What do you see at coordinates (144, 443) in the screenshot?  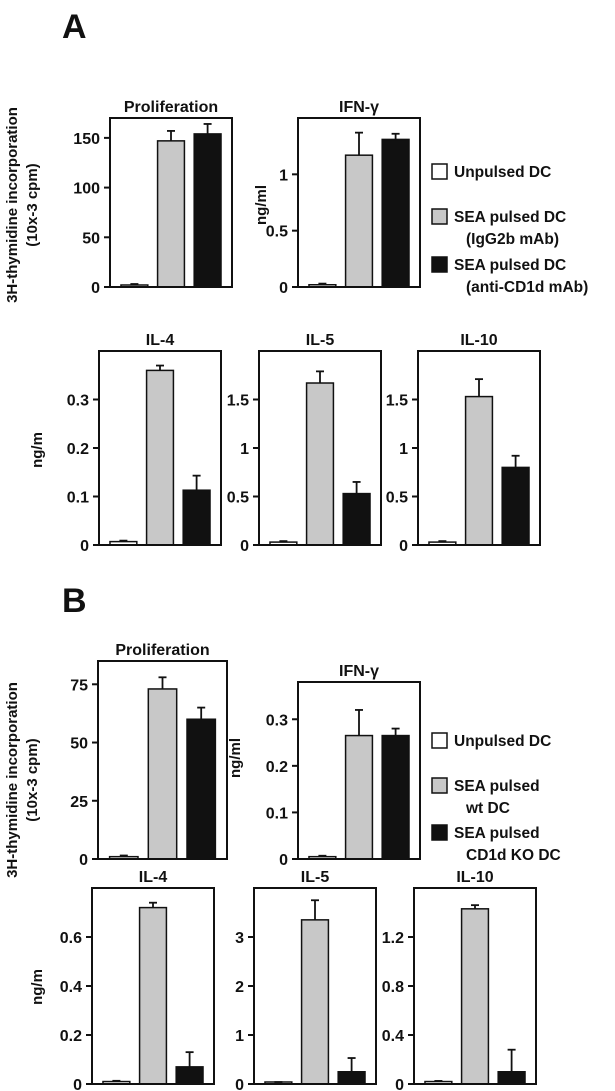 I see `plot-a-2: IL-4 0 0.1 0.2 0.3` at bounding box center [144, 443].